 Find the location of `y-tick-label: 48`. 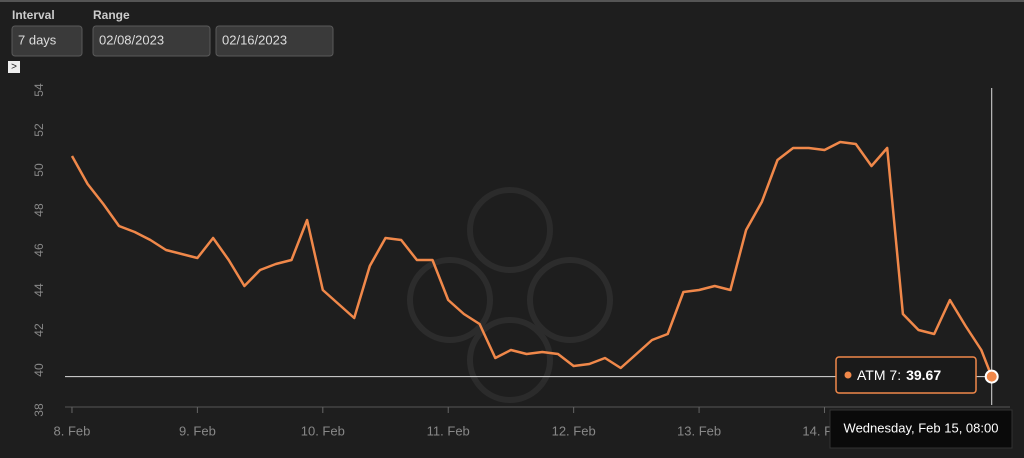

y-tick-label: 48 is located at coordinates (39, 210).